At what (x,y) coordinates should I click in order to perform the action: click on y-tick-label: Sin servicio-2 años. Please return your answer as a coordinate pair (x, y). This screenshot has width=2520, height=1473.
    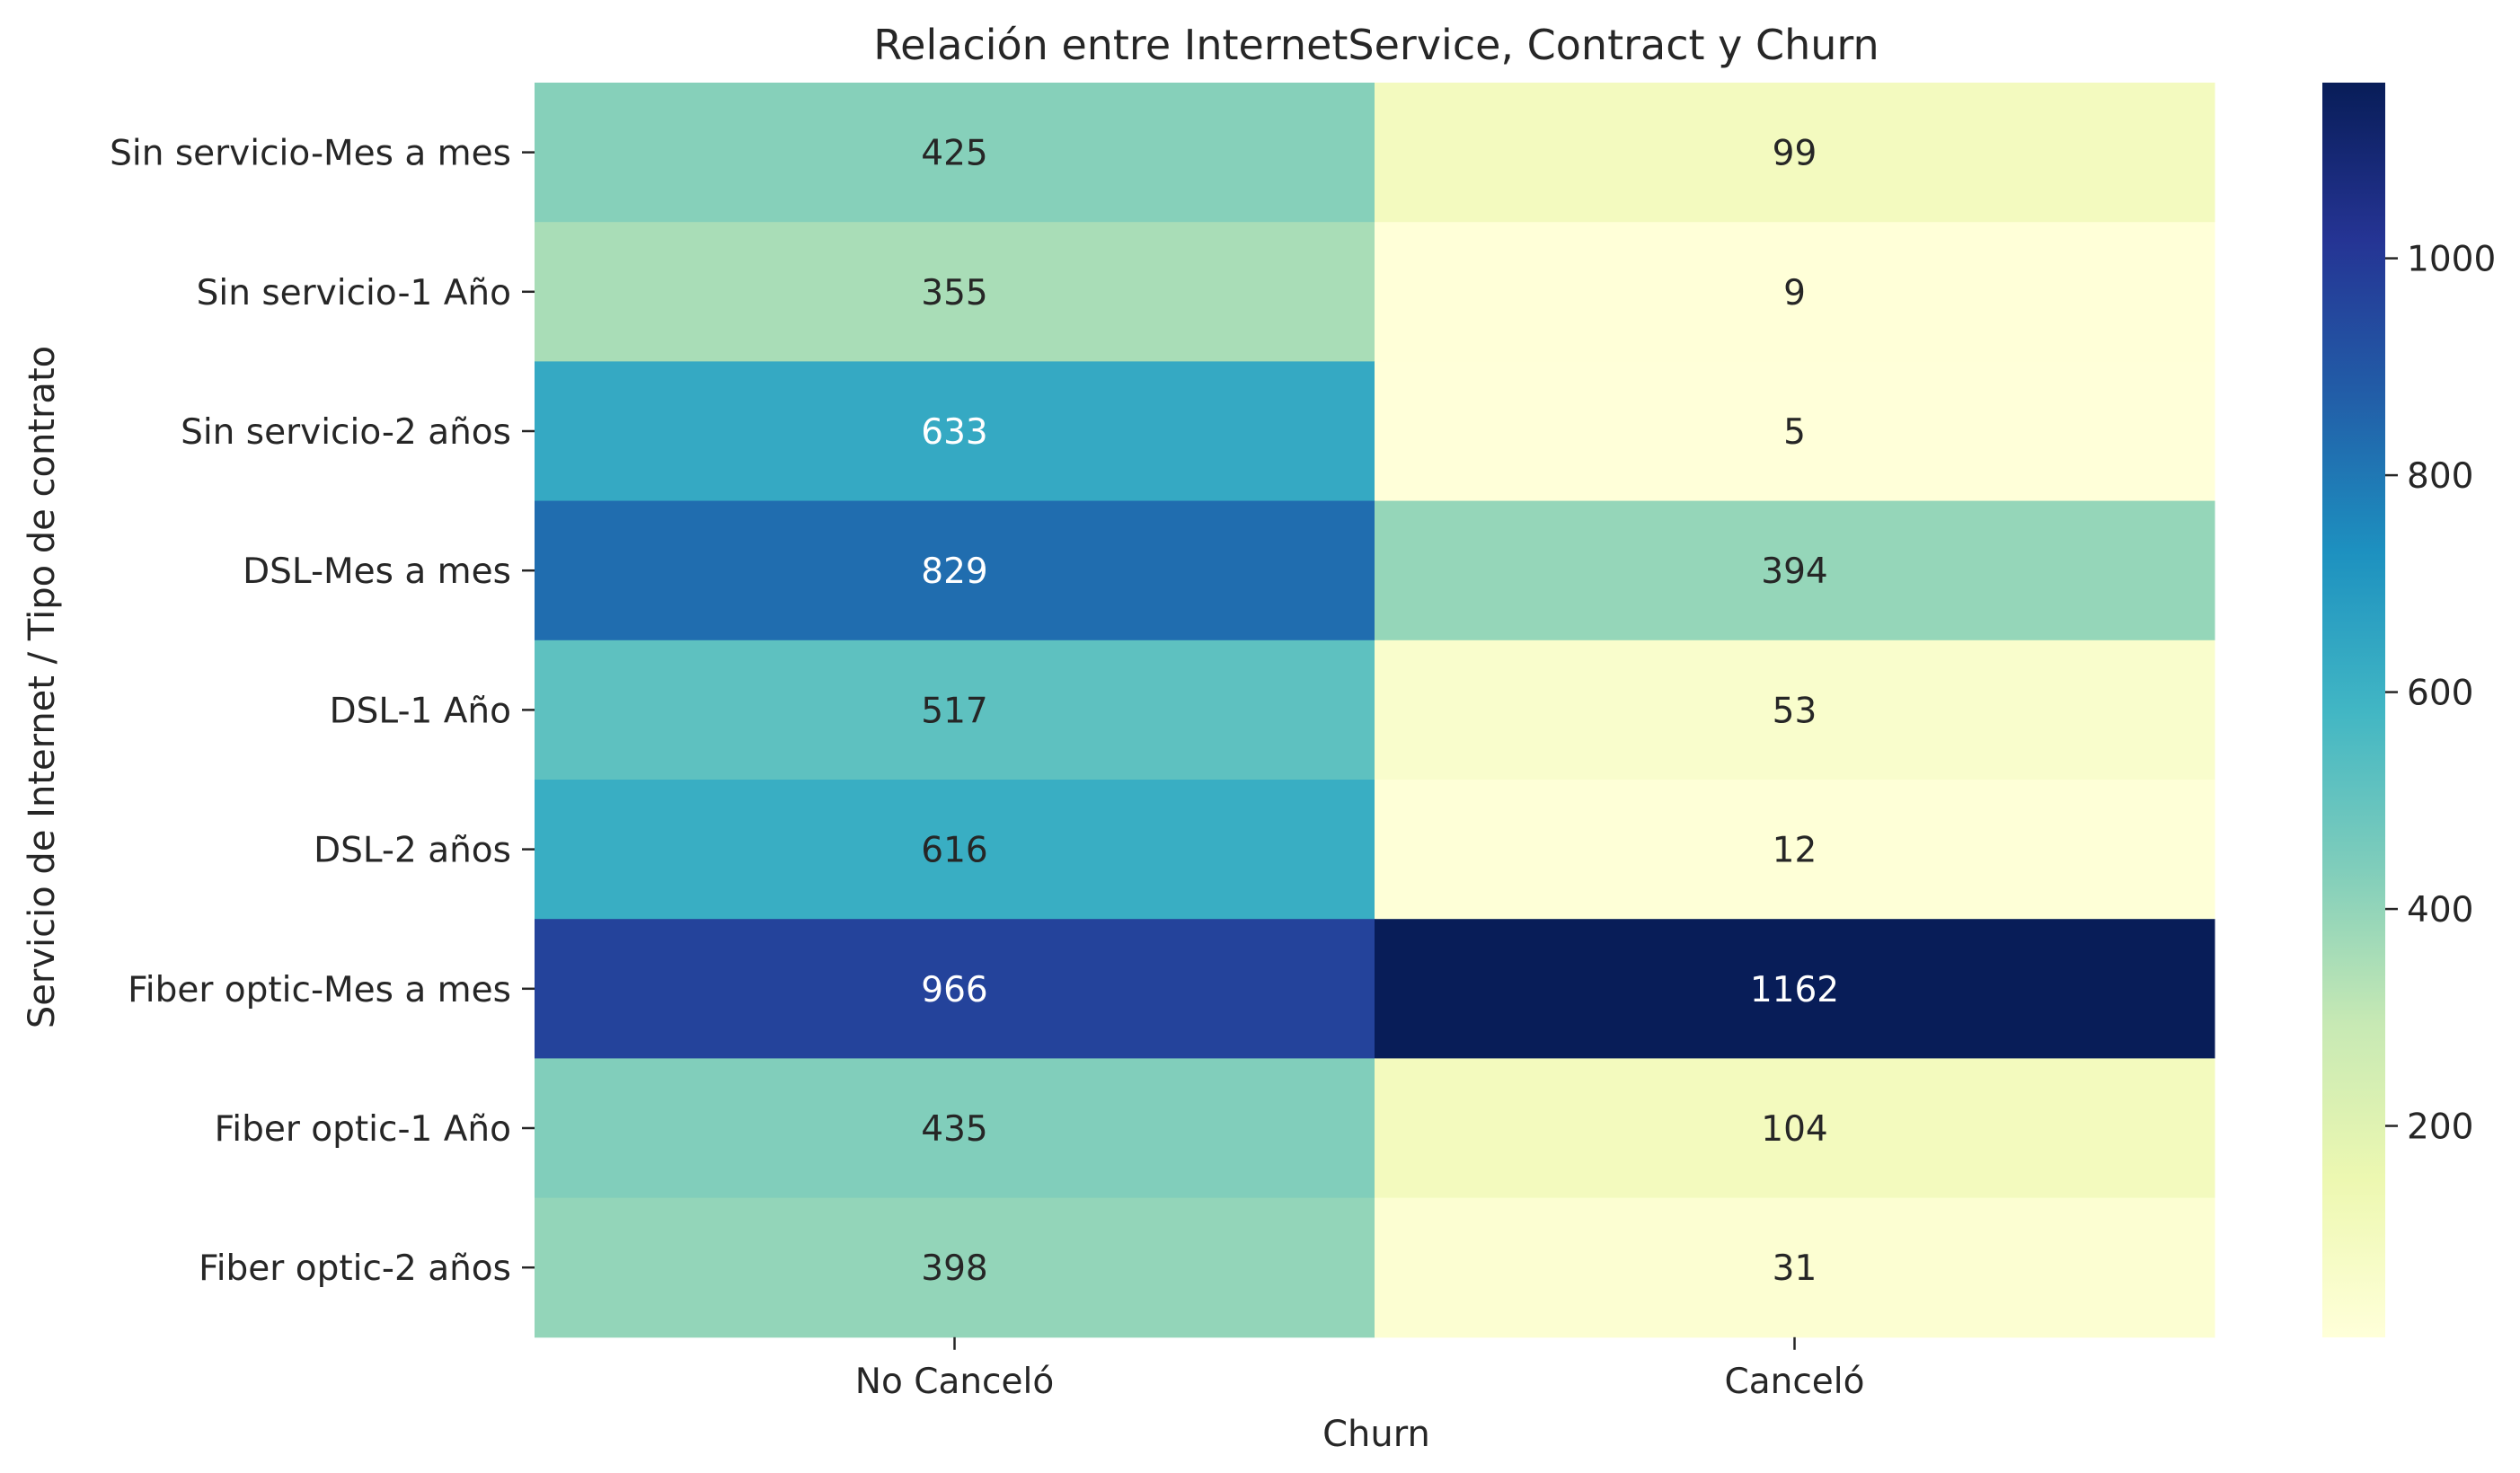
    Looking at the image, I should click on (346, 433).